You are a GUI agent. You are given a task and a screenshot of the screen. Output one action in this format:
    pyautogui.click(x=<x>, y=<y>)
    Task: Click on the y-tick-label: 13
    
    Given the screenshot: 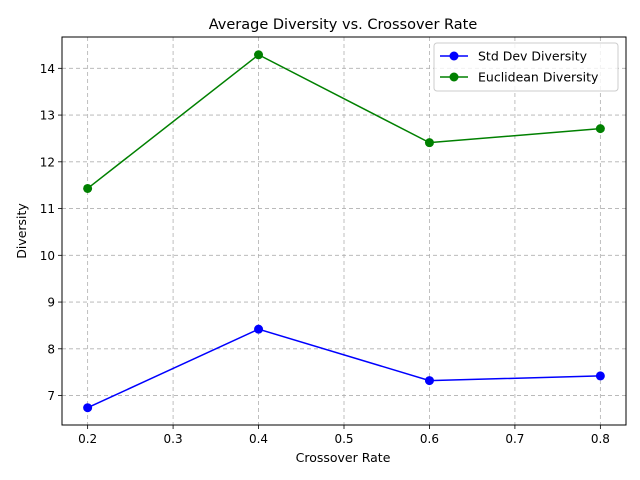 What is the action you would take?
    pyautogui.click(x=47, y=116)
    